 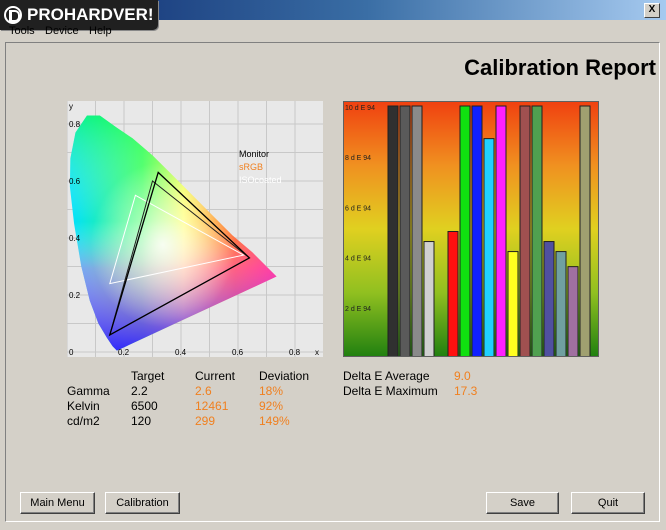 What do you see at coordinates (139, 391) in the screenshot?
I see `row-target: 2.2` at bounding box center [139, 391].